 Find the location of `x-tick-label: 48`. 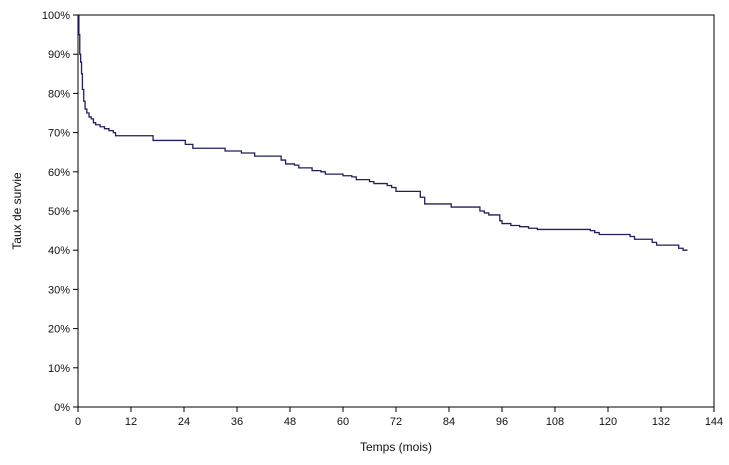

x-tick-label: 48 is located at coordinates (290, 422).